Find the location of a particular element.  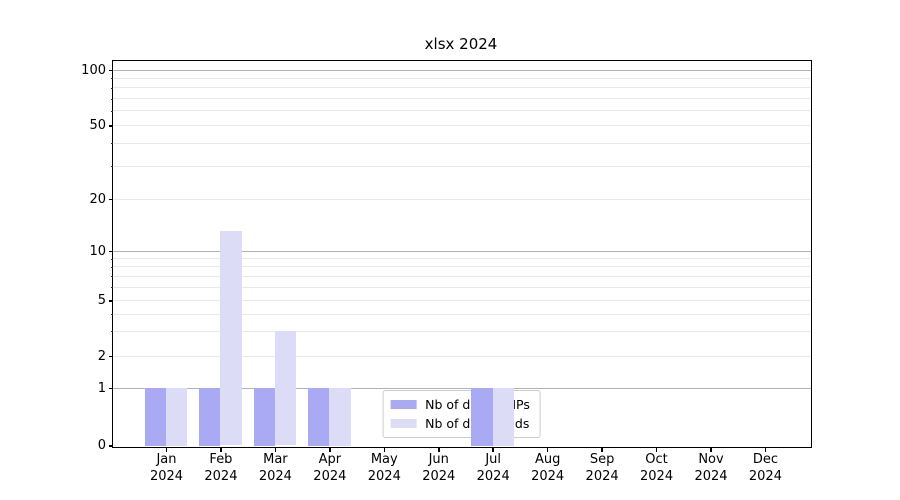

x-tick-month: Jul is located at coordinates (493, 459).